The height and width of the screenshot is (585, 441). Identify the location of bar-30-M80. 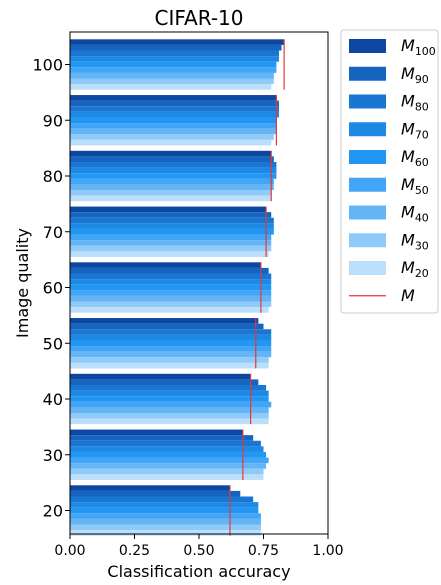
(165, 443).